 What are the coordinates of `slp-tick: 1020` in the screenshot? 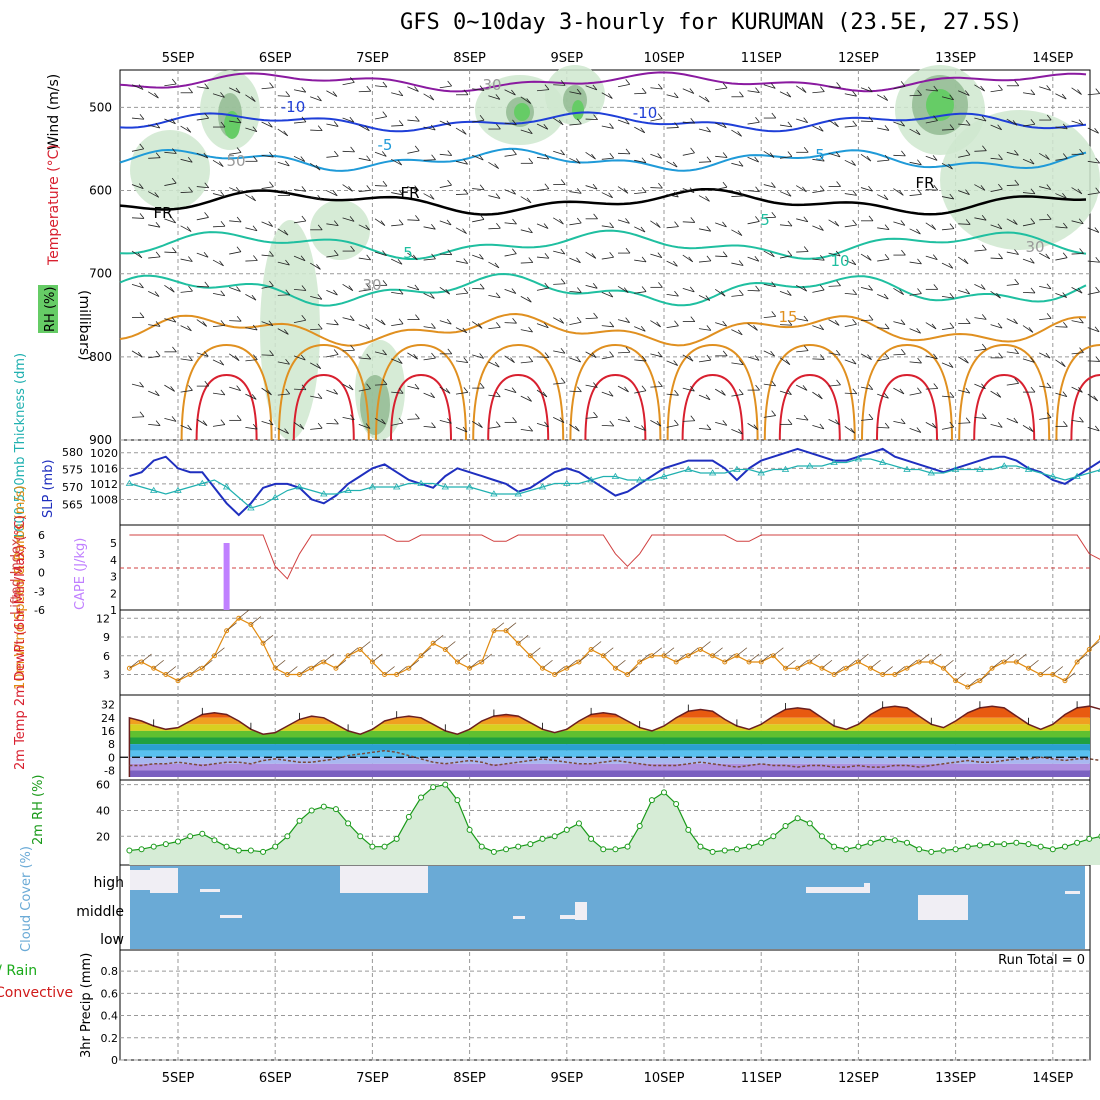 It's located at (104, 453).